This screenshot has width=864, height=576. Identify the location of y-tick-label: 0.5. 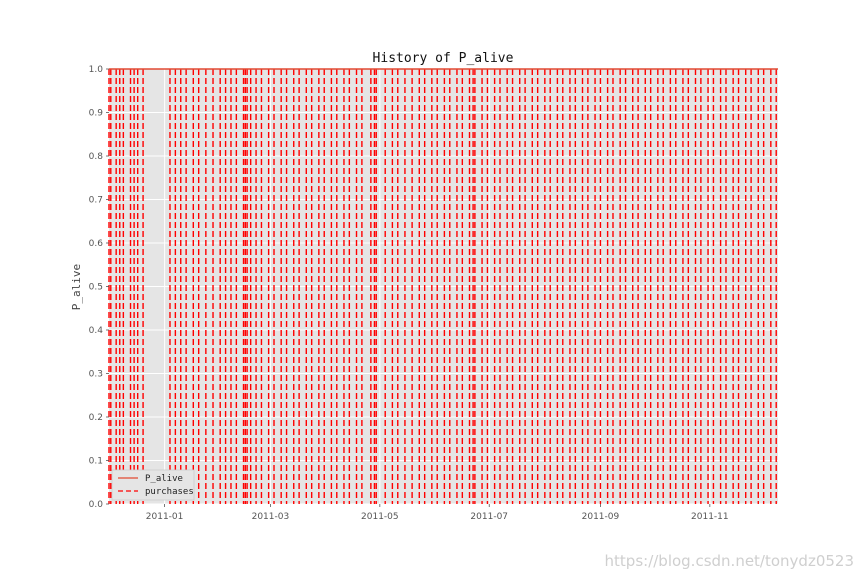
(96, 288).